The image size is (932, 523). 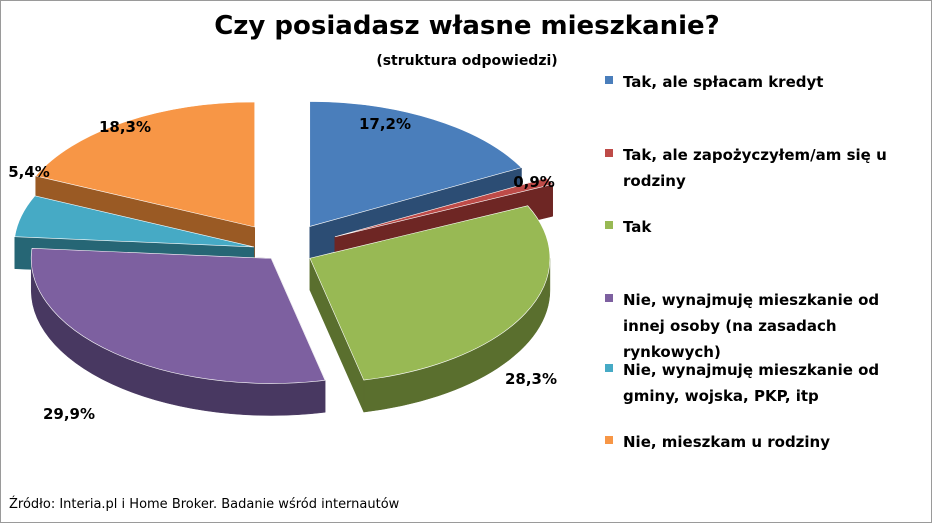 What do you see at coordinates (467, 26) in the screenshot?
I see `chart-title: Czy posiadasz własne mieszkanie?` at bounding box center [467, 26].